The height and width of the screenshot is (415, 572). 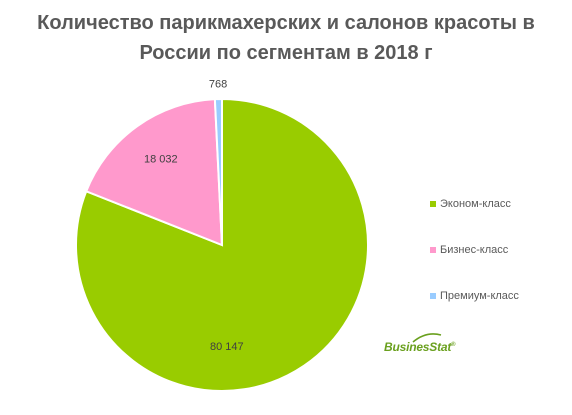 I want to click on legend-label-economy: Эконом-класс, so click(x=475, y=204).